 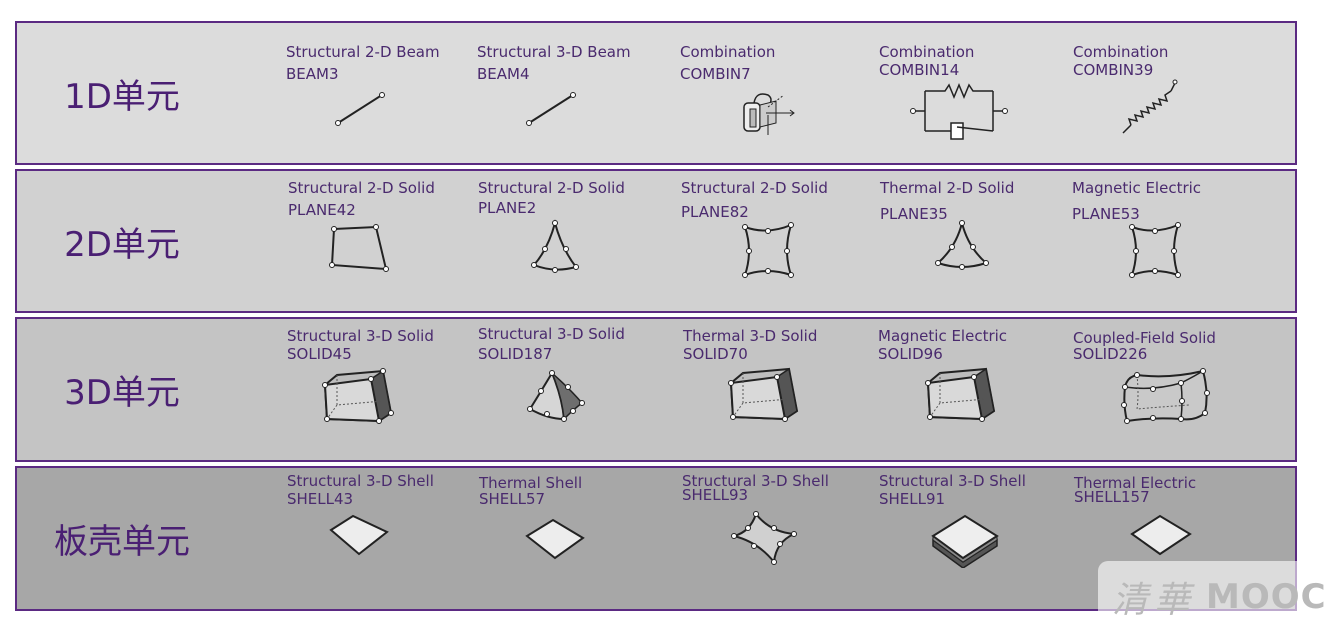 What do you see at coordinates (1112, 497) in the screenshot?
I see `element-code: SHELL157` at bounding box center [1112, 497].